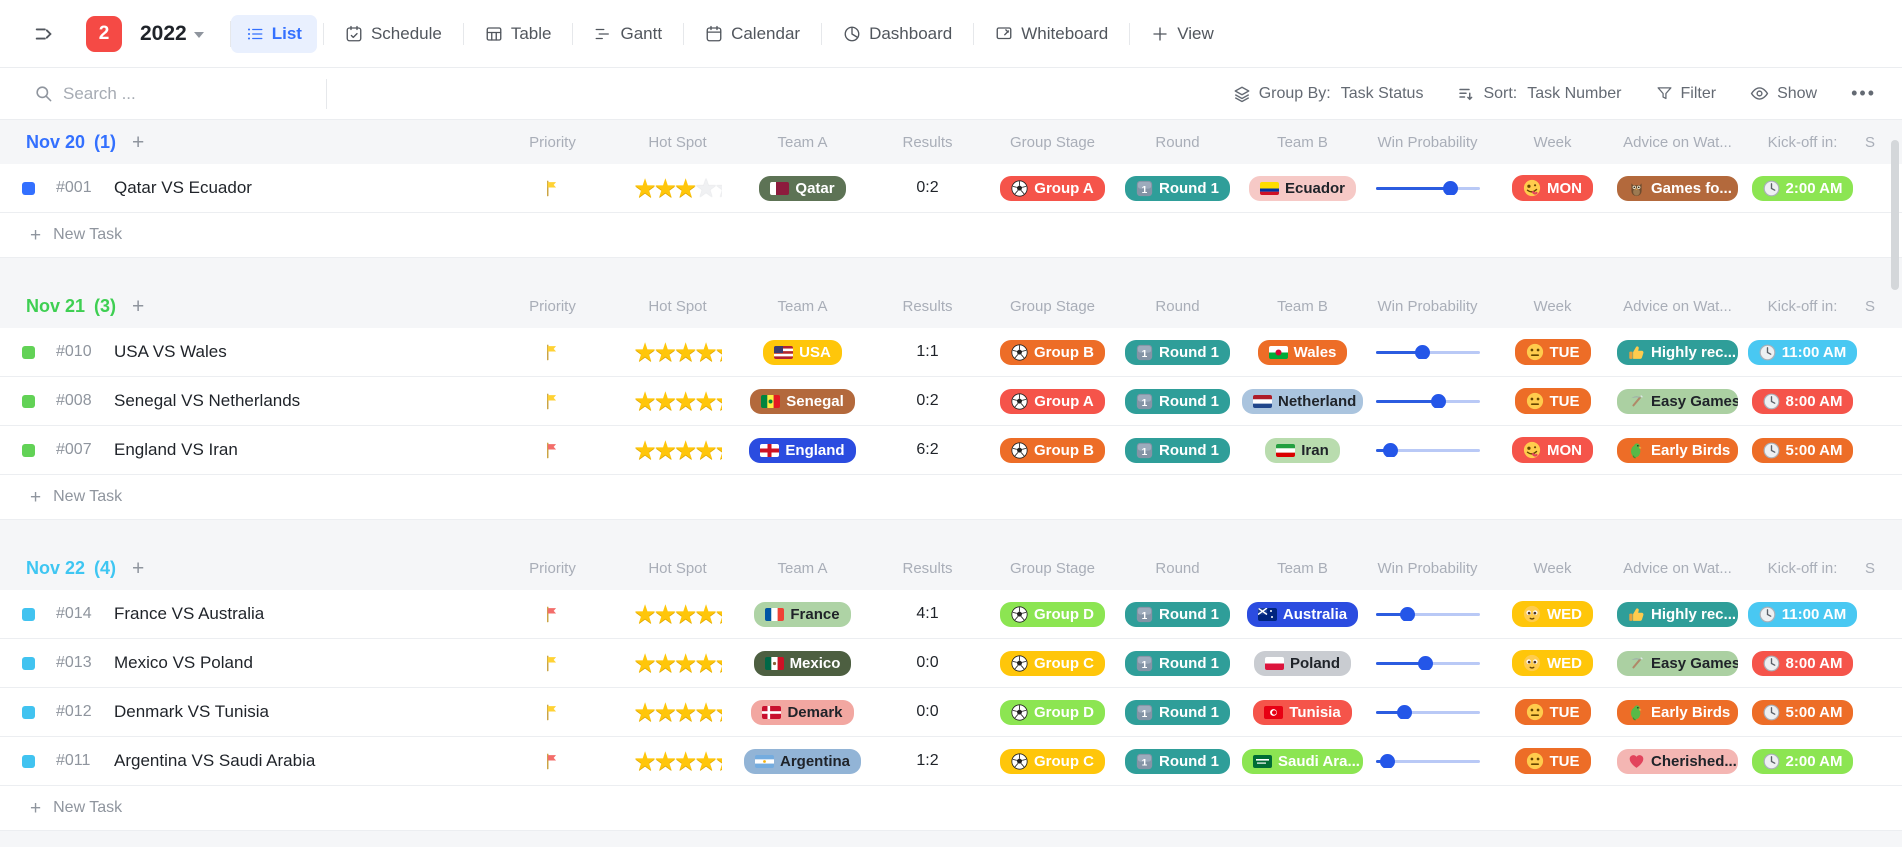 The height and width of the screenshot is (847, 1902). What do you see at coordinates (207, 400) in the screenshot?
I see `task-title: Senegal VS Netherlands` at bounding box center [207, 400].